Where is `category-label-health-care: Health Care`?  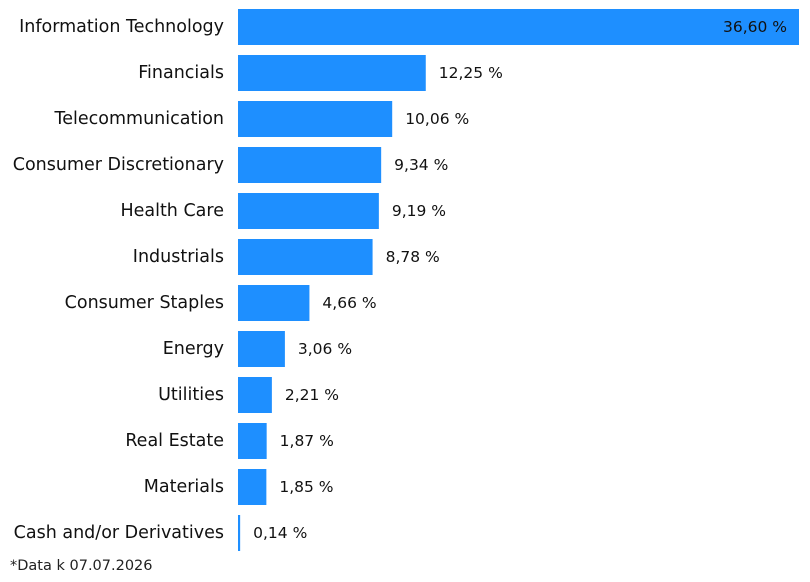 category-label-health-care: Health Care is located at coordinates (172, 211).